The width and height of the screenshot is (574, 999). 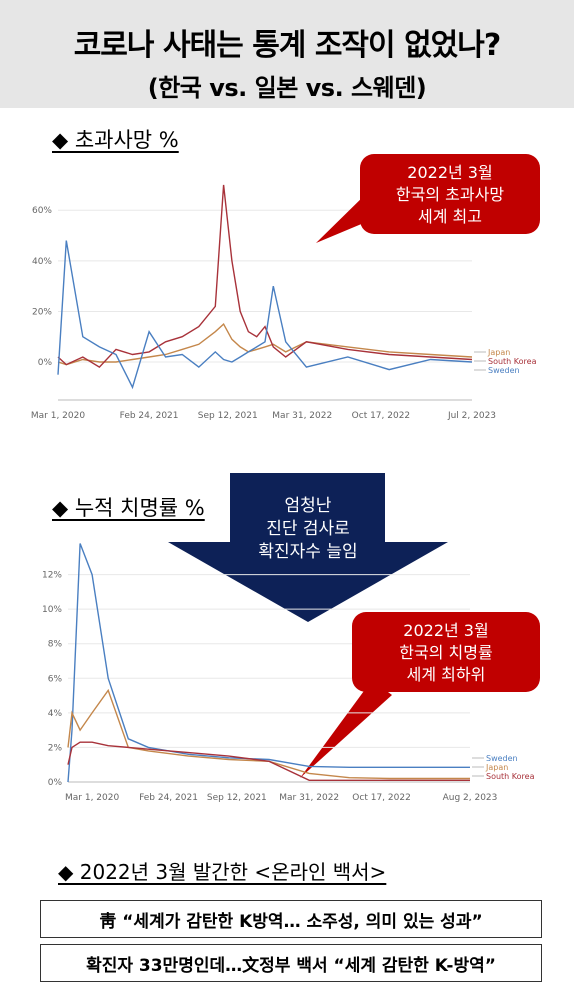 What do you see at coordinates (470, 798) in the screenshot?
I see `x-tick-label: Aug 2, 2023` at bounding box center [470, 798].